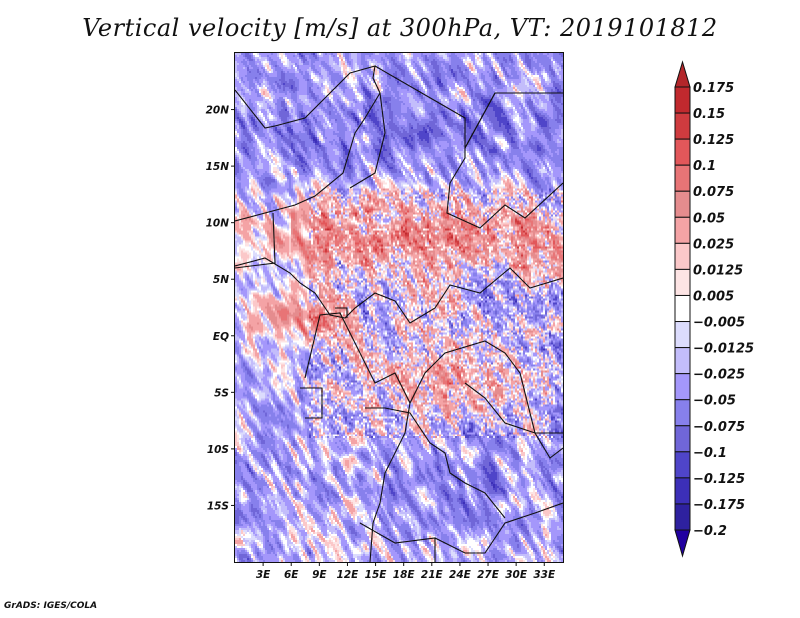 This screenshot has width=800, height=618. Describe the element at coordinates (221, 337) in the screenshot. I see `y-tick-label: EQ` at that location.